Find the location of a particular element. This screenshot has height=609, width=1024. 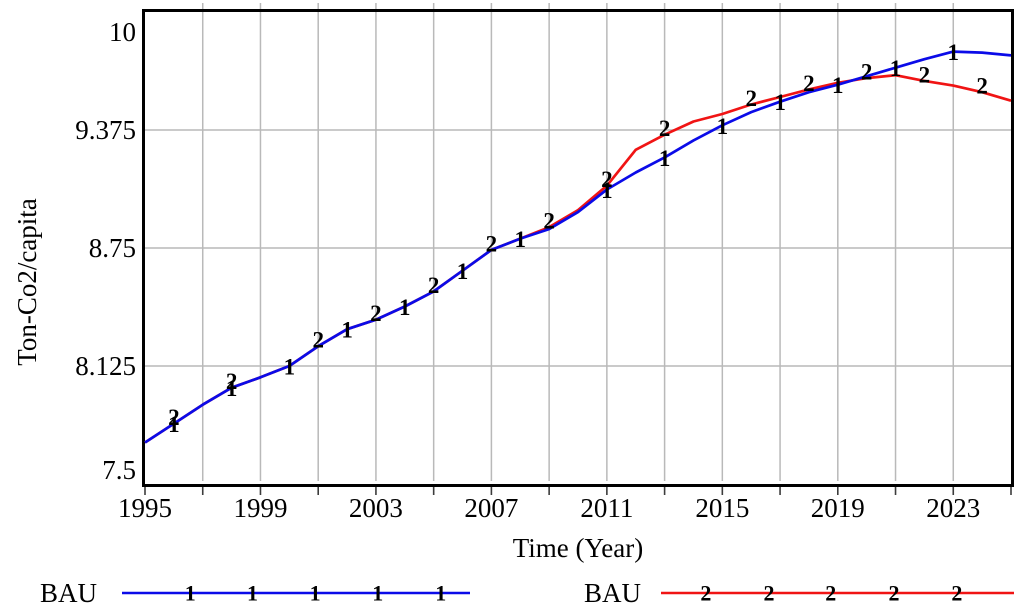

x-axis-tick-label: 2003 is located at coordinates (376, 508).